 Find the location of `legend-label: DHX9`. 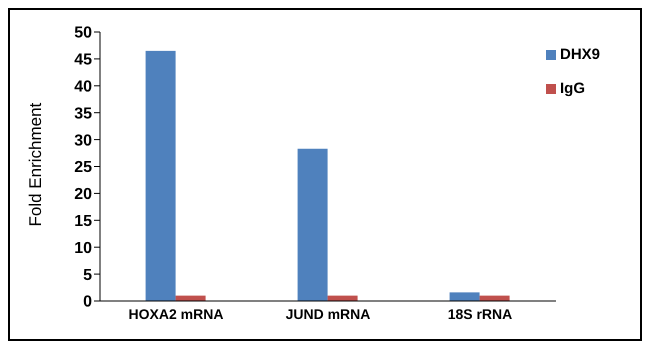

legend-label: DHX9 is located at coordinates (580, 54).